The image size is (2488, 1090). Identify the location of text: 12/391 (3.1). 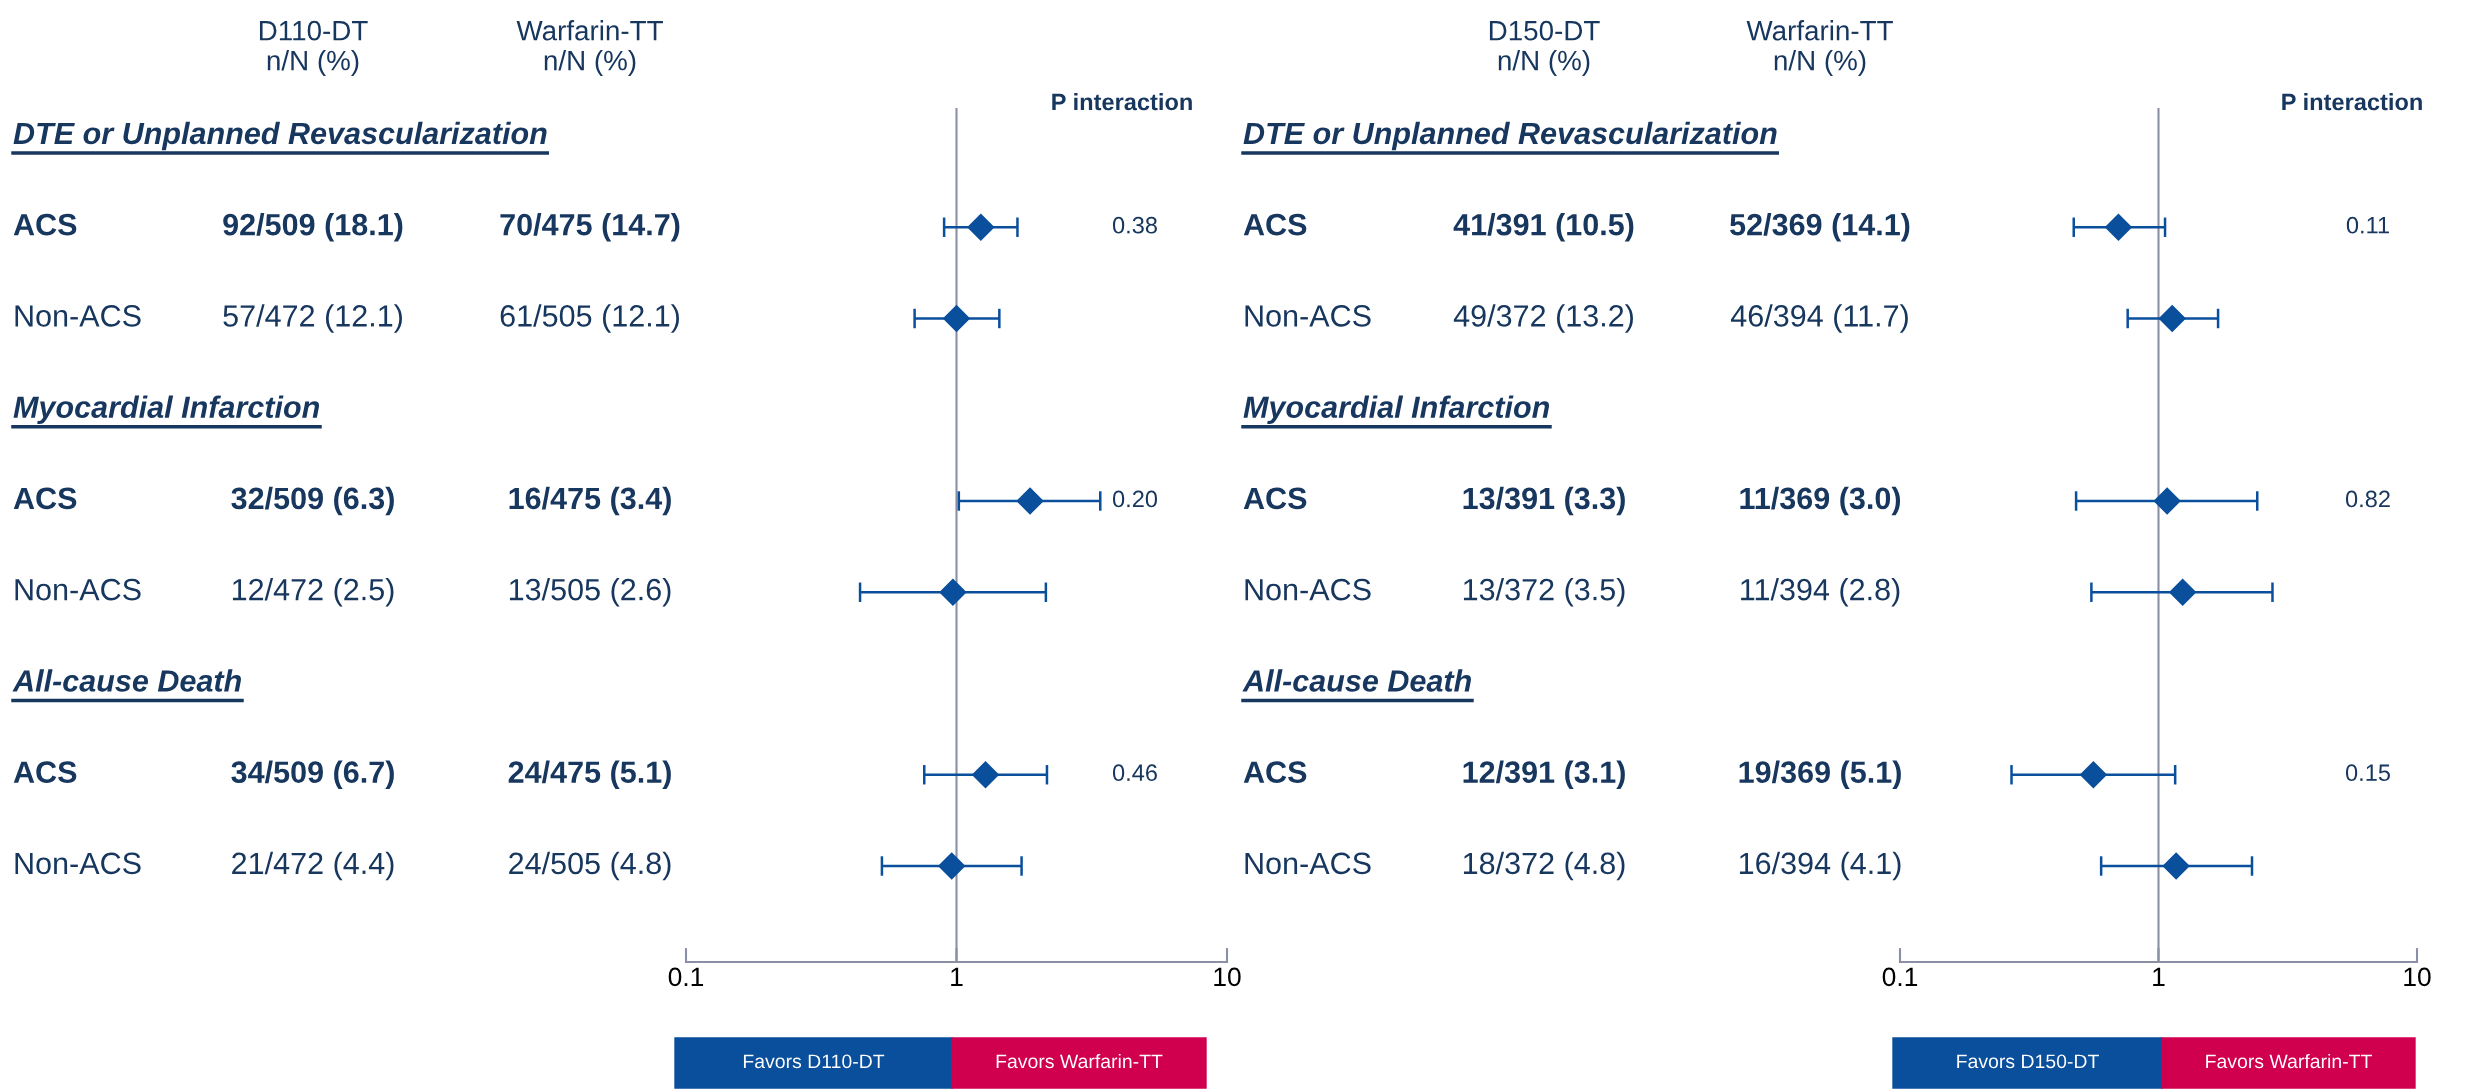
(1544, 774).